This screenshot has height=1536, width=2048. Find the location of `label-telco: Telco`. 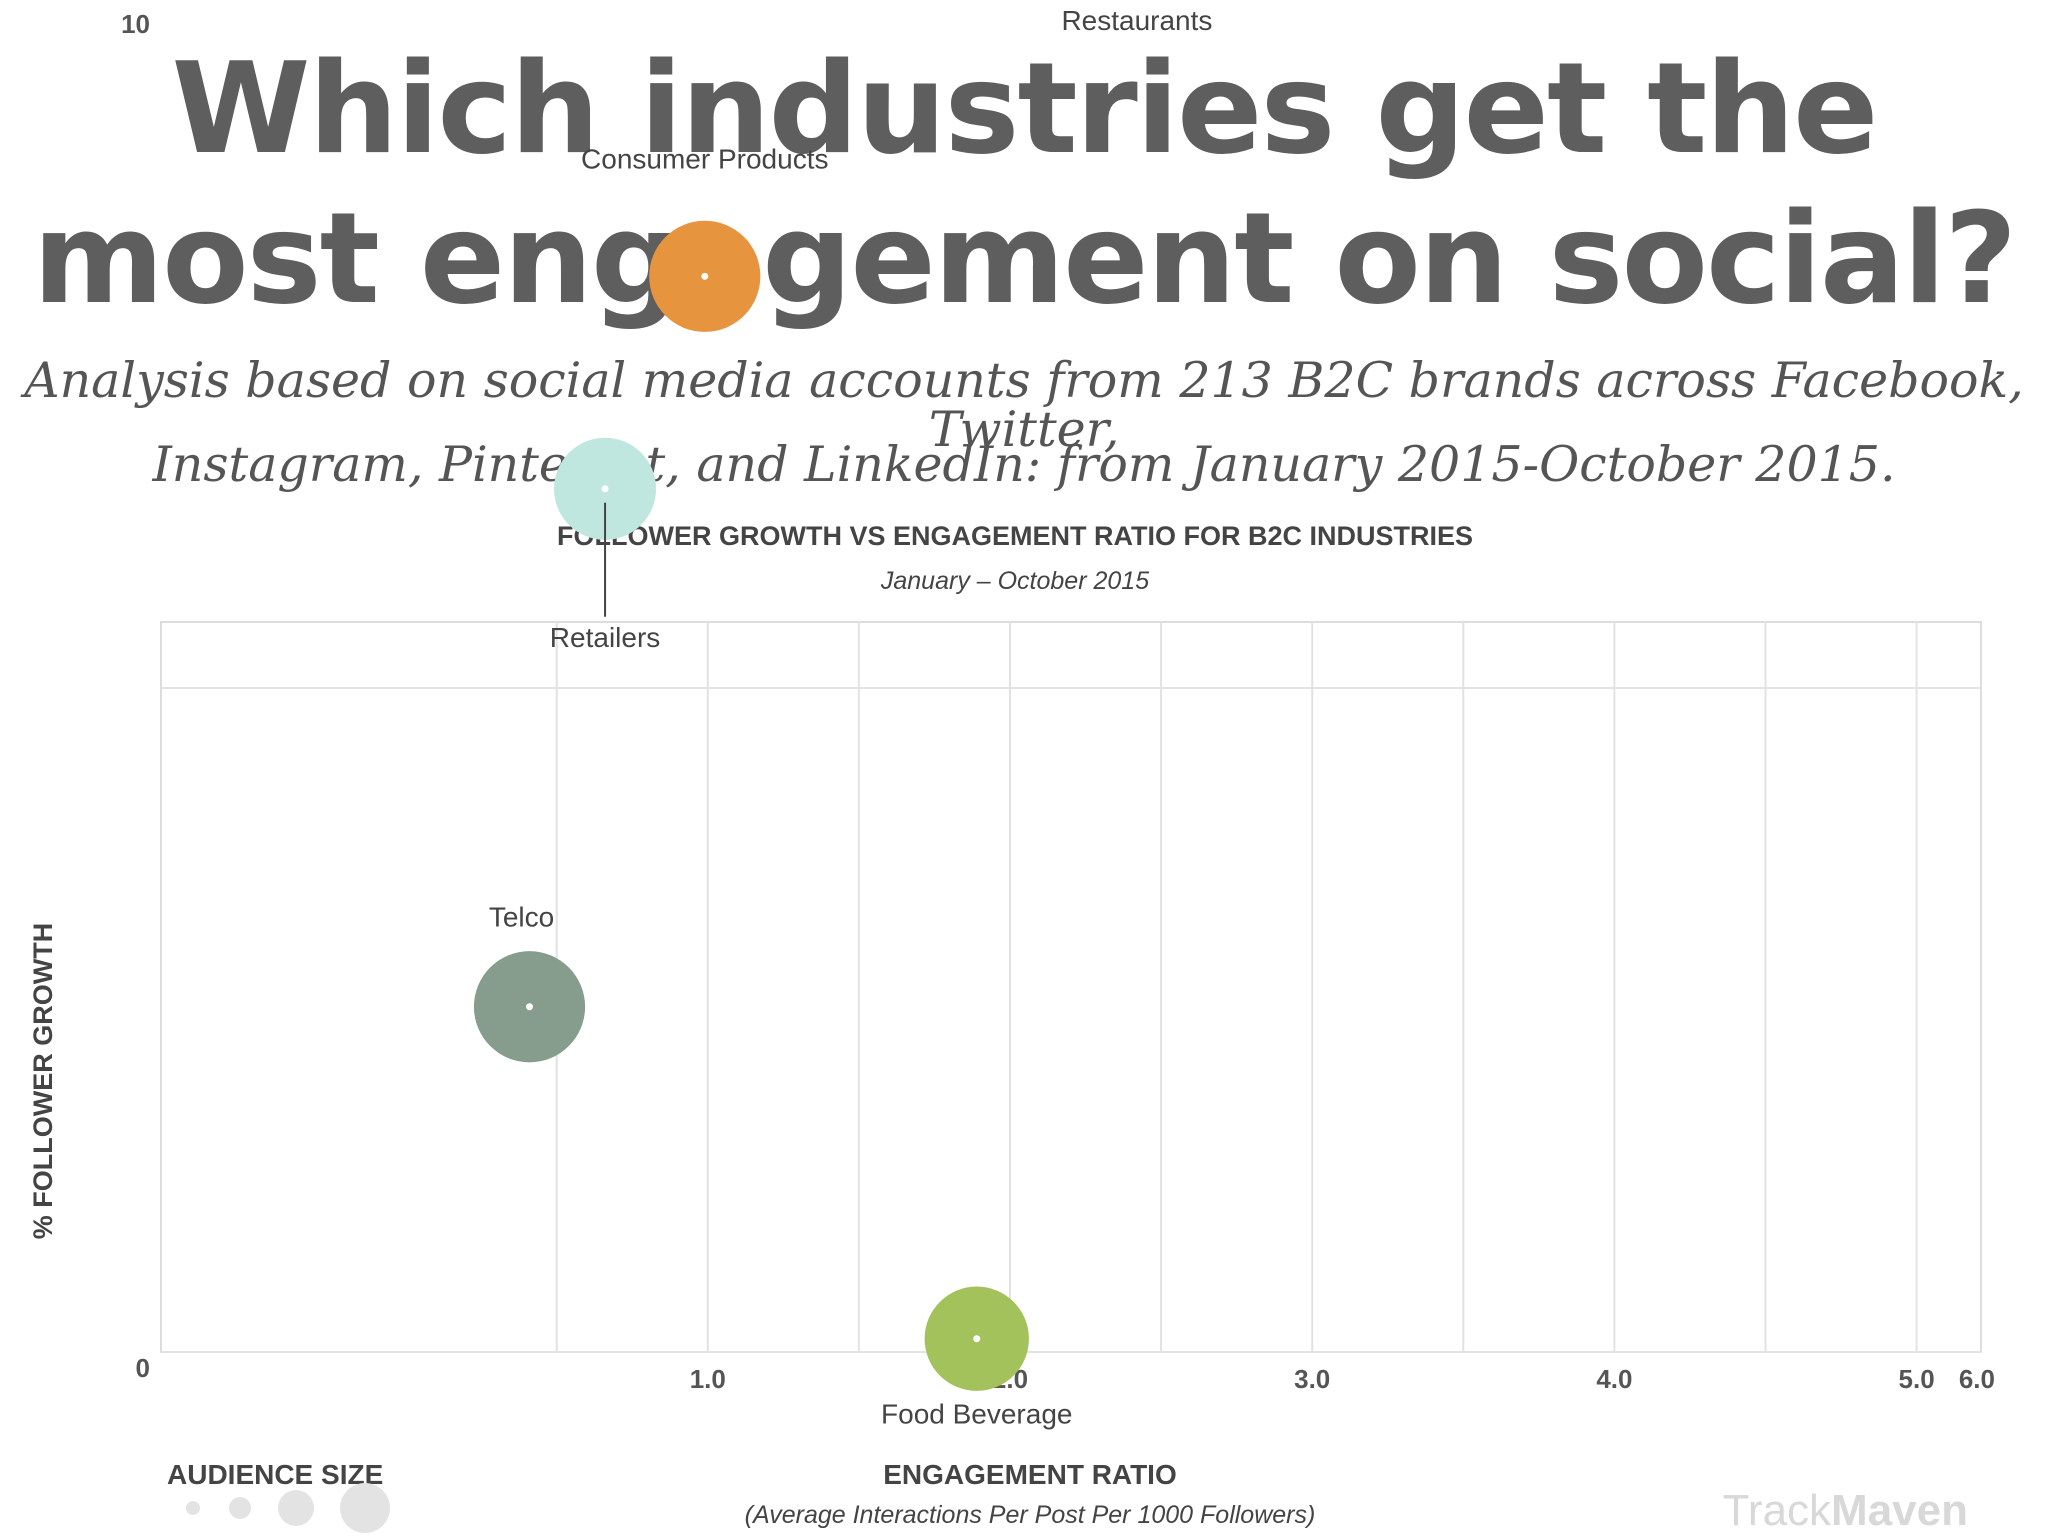

label-telco: Telco is located at coordinates (521, 917).